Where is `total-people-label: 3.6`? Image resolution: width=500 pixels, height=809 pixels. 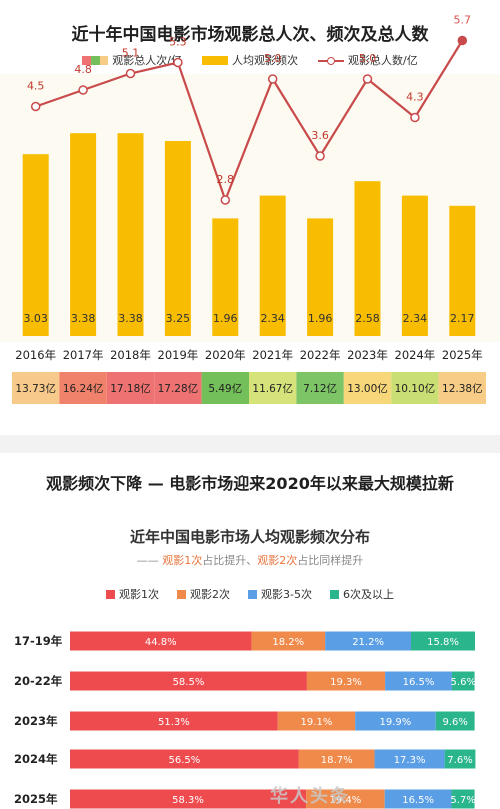
total-people-label: 3.6 is located at coordinates (320, 135).